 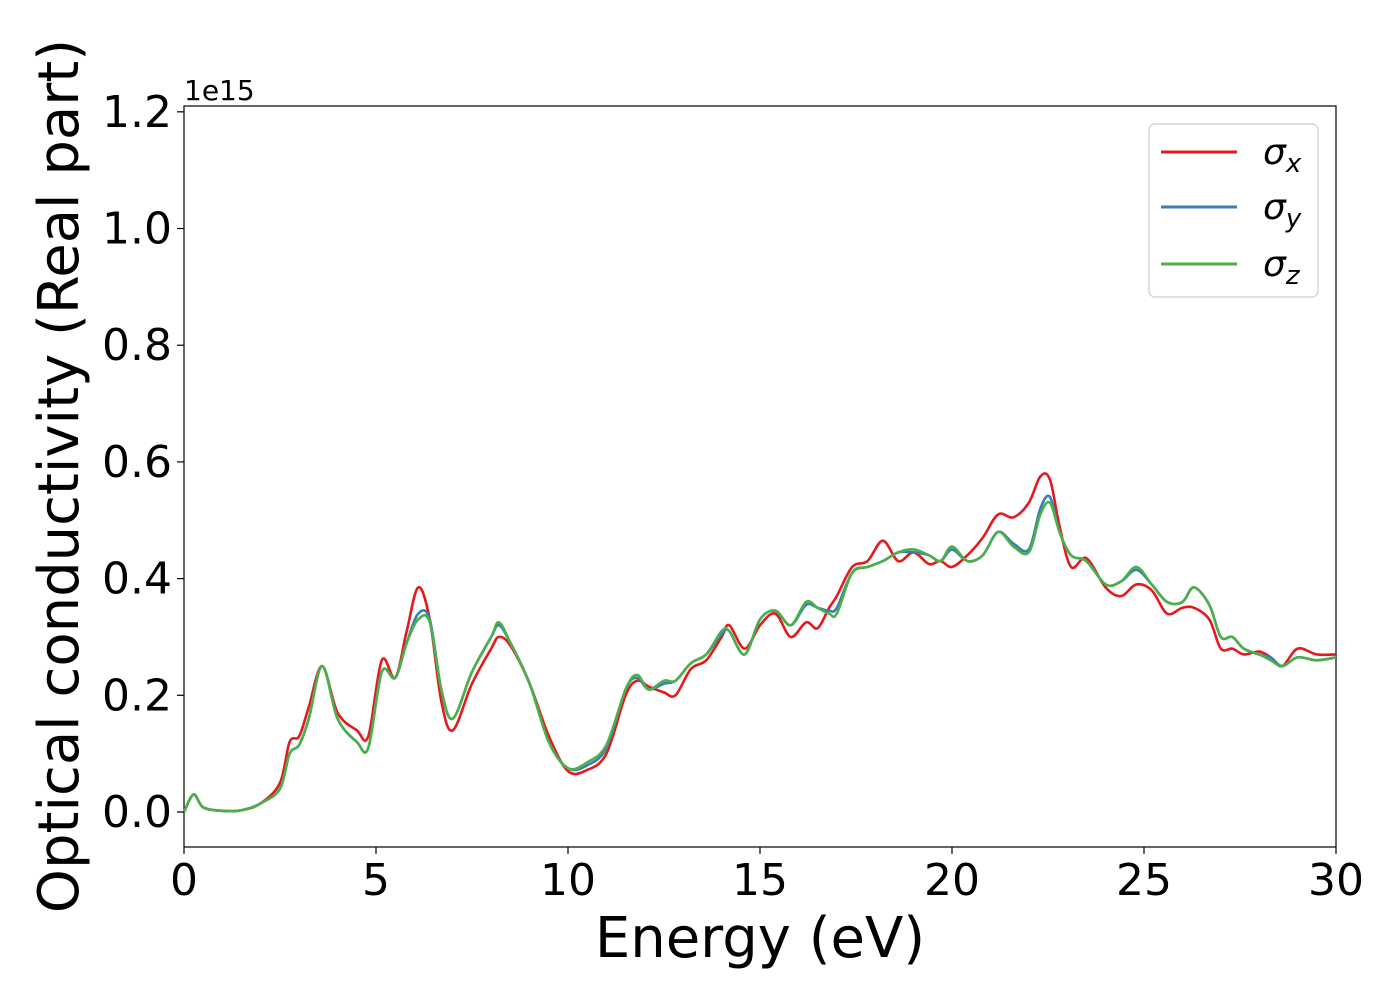 I want to click on legend-label-x: σx, so click(x=1282, y=155).